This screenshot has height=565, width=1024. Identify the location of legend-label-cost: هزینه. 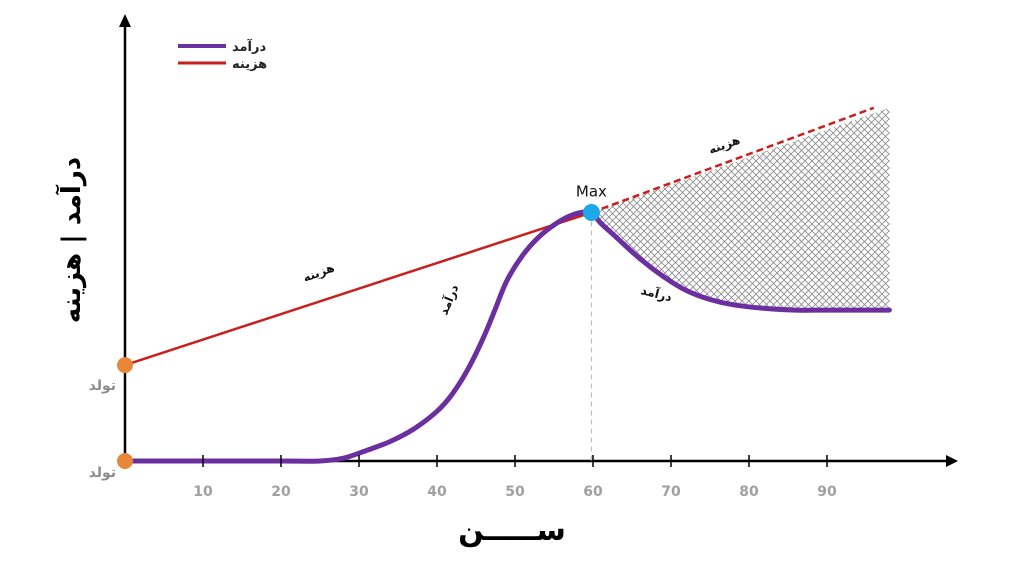
(249, 64).